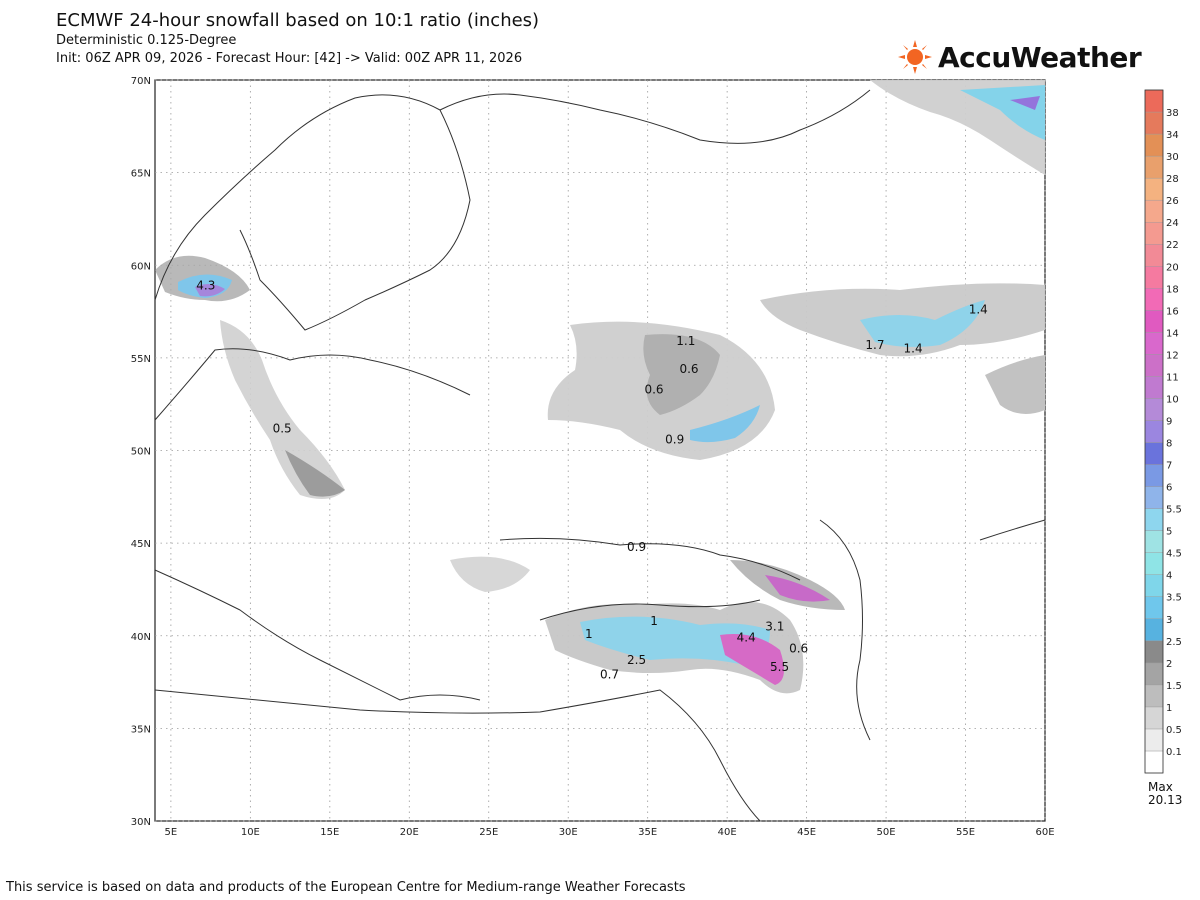 This screenshot has width=1200, height=900. I want to click on latitude-labels: 70N 65N 60N 55N 50N 45N 40N 35N 30N, so click(141, 452).